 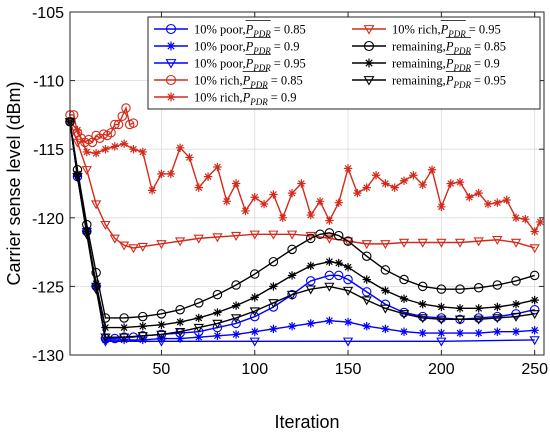 I want to click on y-tick-label: -105, so click(x=48, y=13).